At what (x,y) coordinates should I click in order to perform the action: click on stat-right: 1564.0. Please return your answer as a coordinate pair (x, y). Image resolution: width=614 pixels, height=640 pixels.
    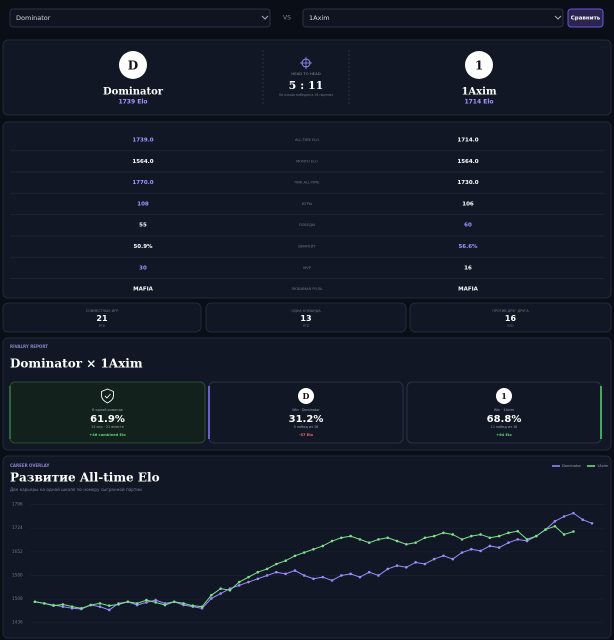
    Looking at the image, I should click on (467, 162).